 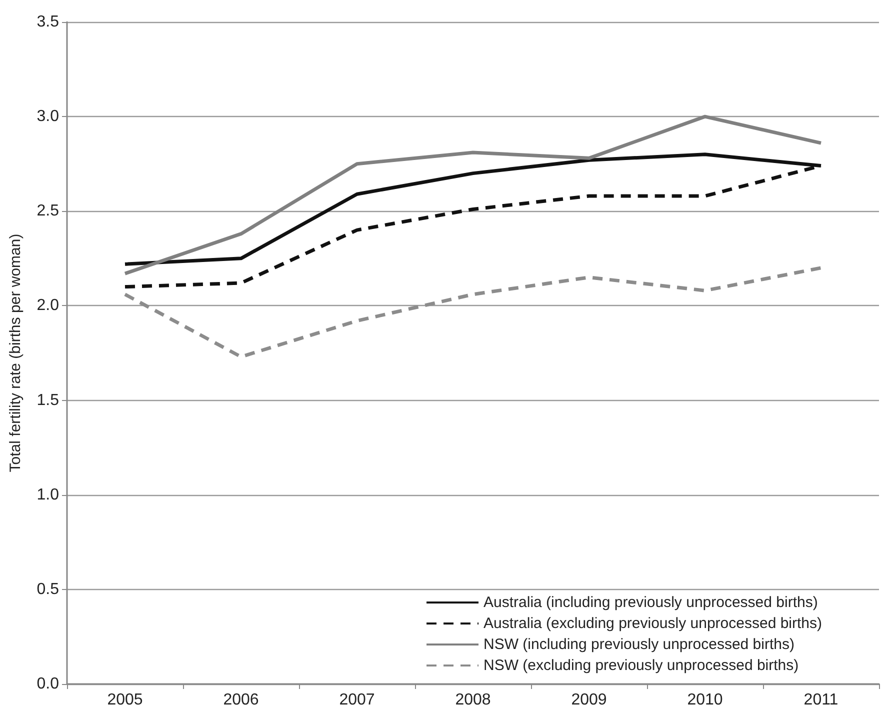 I want to click on y-tick-label: 1.0, so click(x=48, y=495).